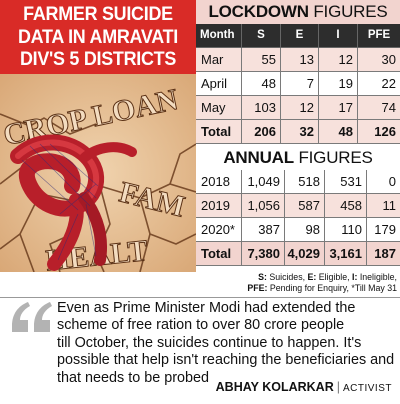 This screenshot has width=400, height=404. I want to click on cell-i: 458, so click(346, 206).